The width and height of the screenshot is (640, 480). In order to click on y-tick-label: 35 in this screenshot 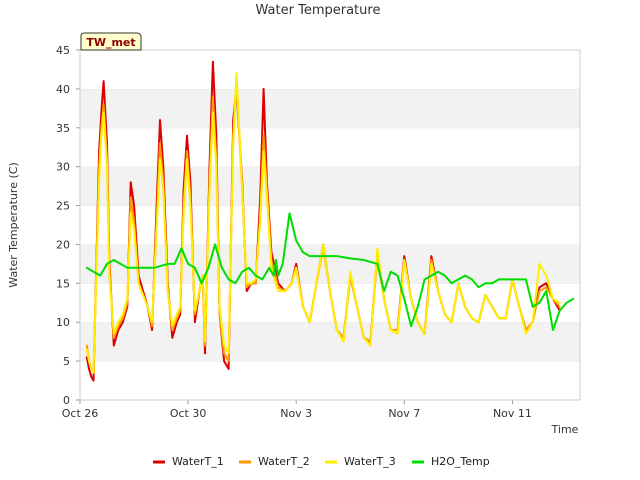, I will do `click(63, 128)`.